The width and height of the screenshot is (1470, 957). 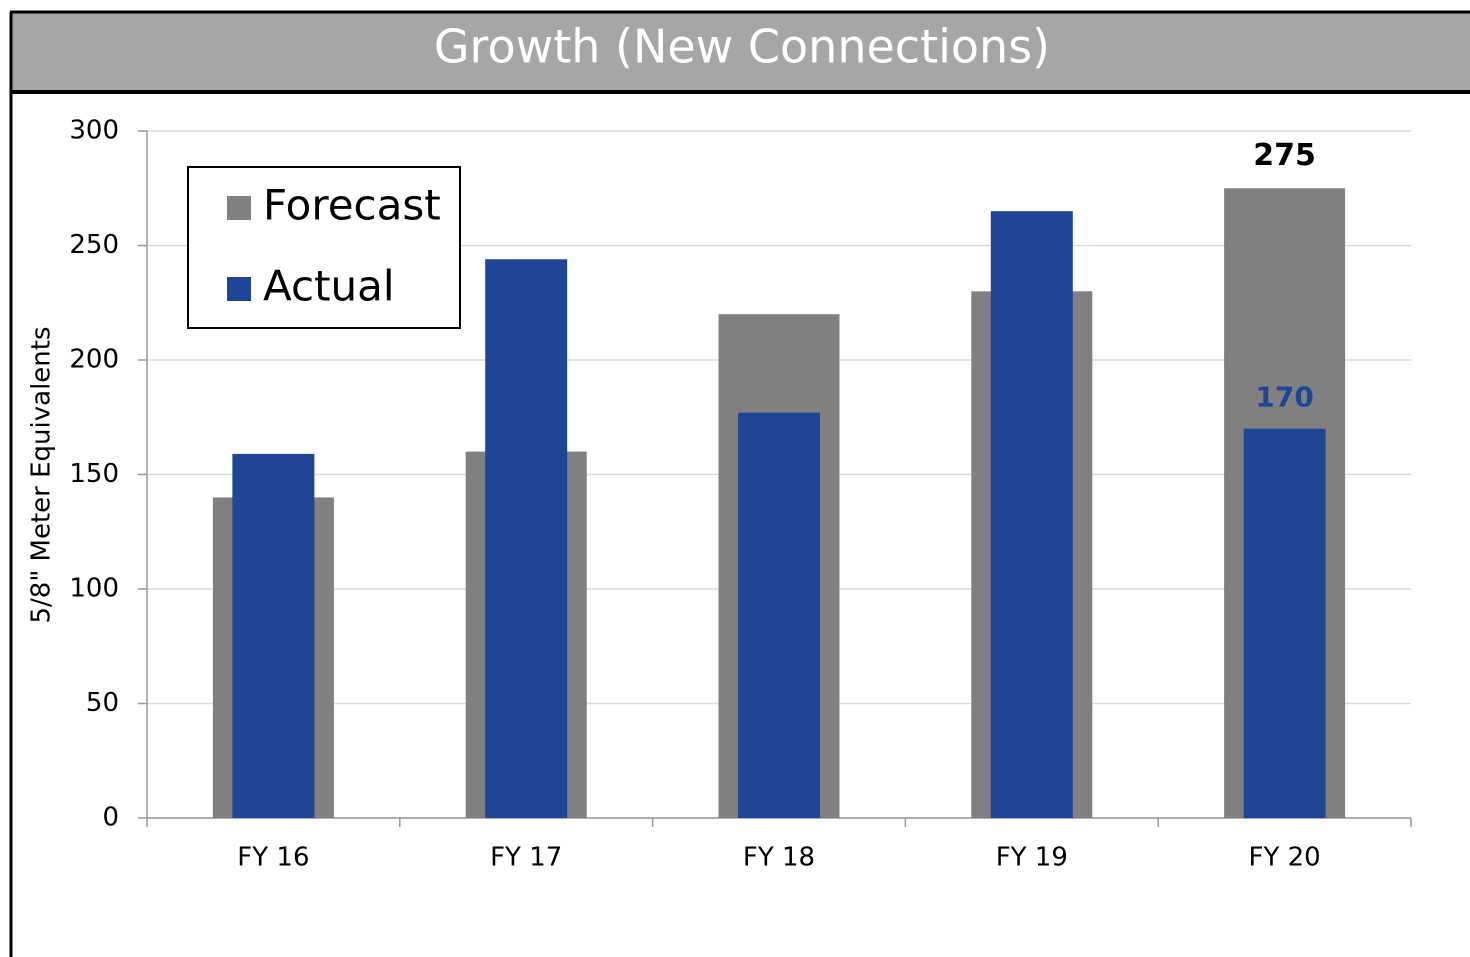 What do you see at coordinates (94, 131) in the screenshot?
I see `y-tick-label: 300` at bounding box center [94, 131].